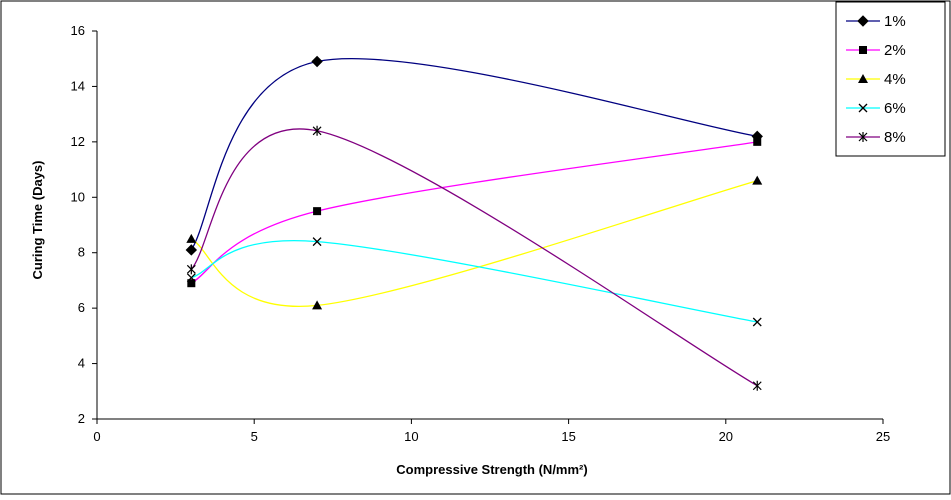 The width and height of the screenshot is (951, 500). What do you see at coordinates (895, 108) in the screenshot?
I see `legend-label: 6%` at bounding box center [895, 108].